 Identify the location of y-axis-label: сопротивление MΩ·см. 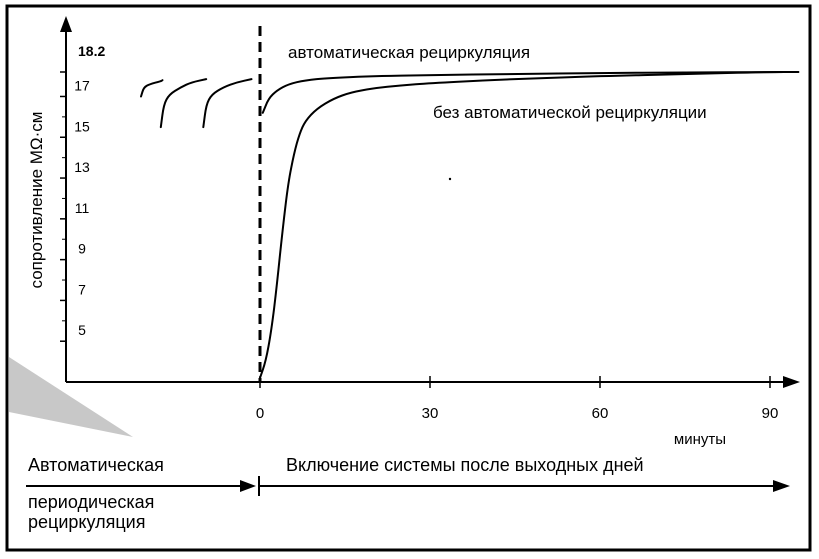
(36, 200).